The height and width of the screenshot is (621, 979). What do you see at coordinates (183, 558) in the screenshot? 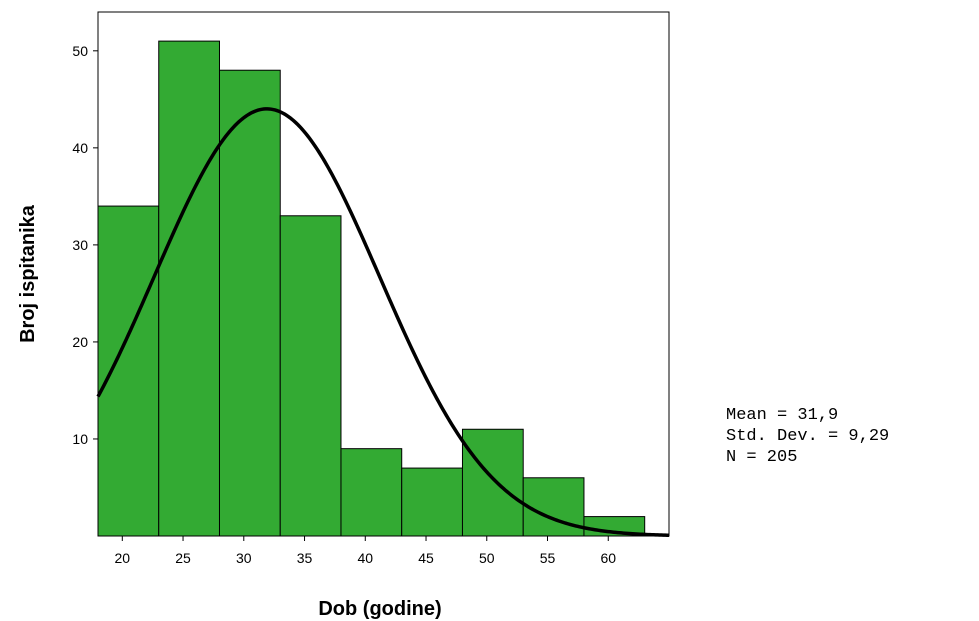
I see `x-tick-label: 25` at bounding box center [183, 558].